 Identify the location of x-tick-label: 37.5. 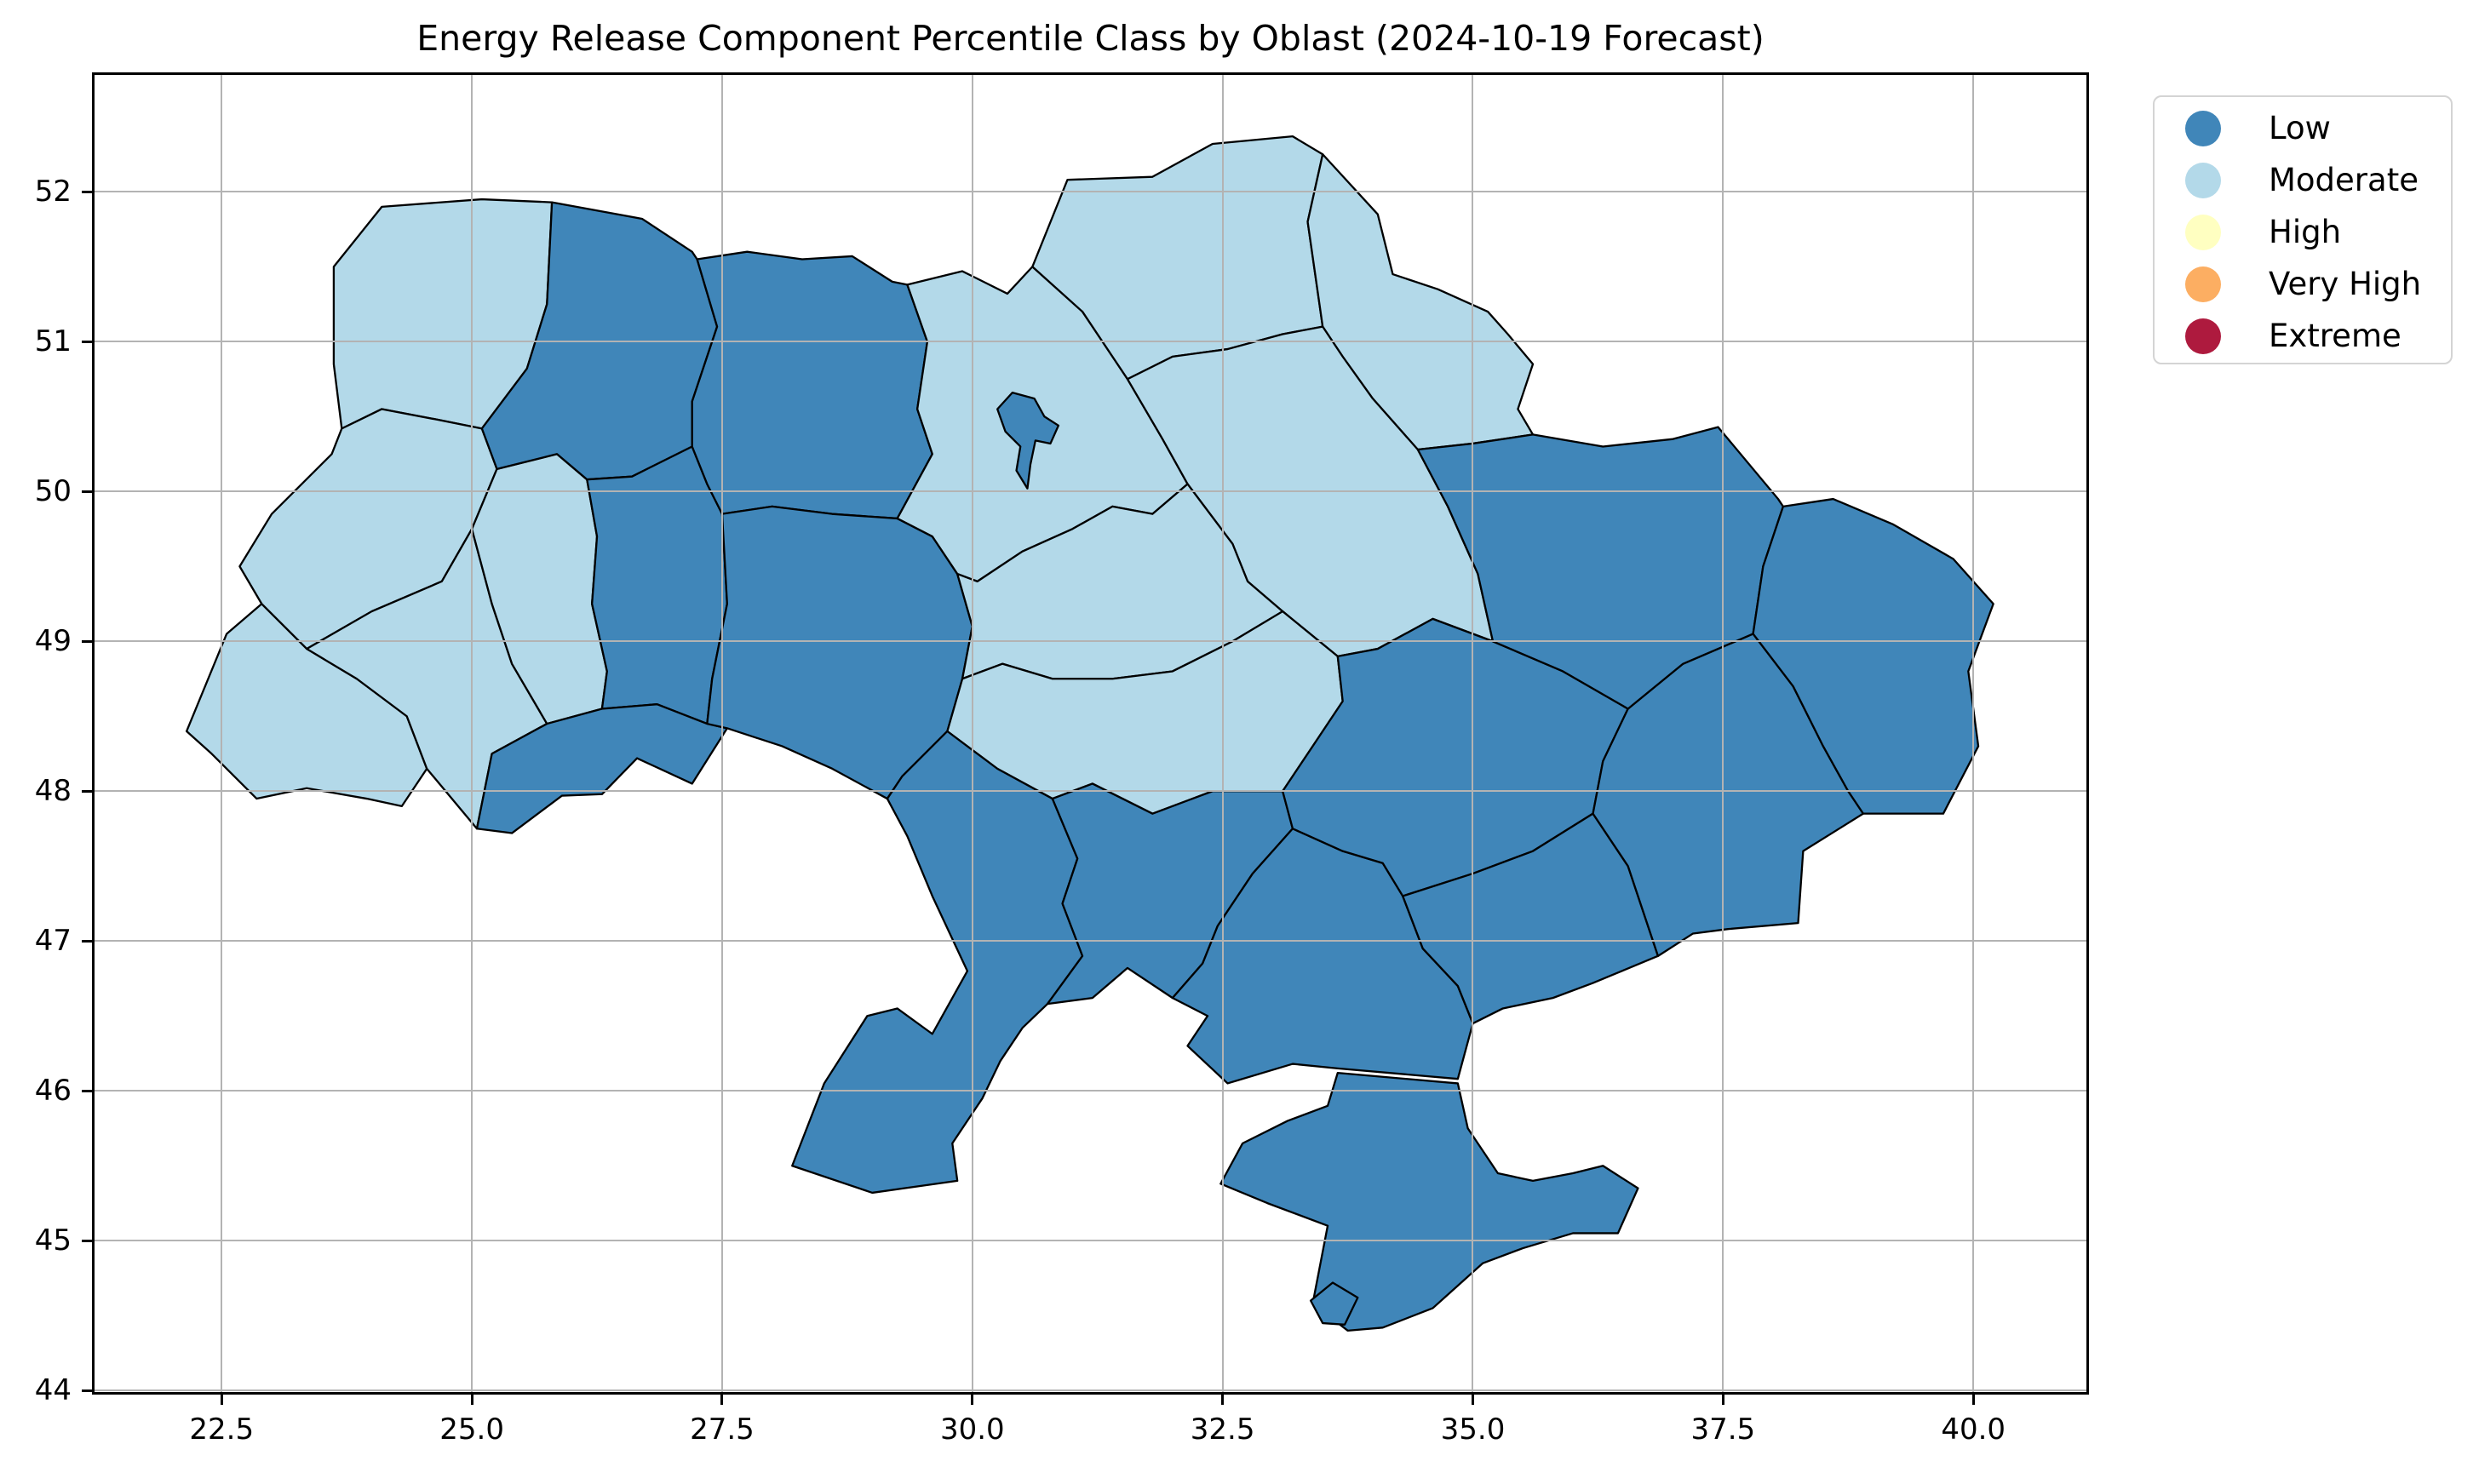
(1723, 1429).